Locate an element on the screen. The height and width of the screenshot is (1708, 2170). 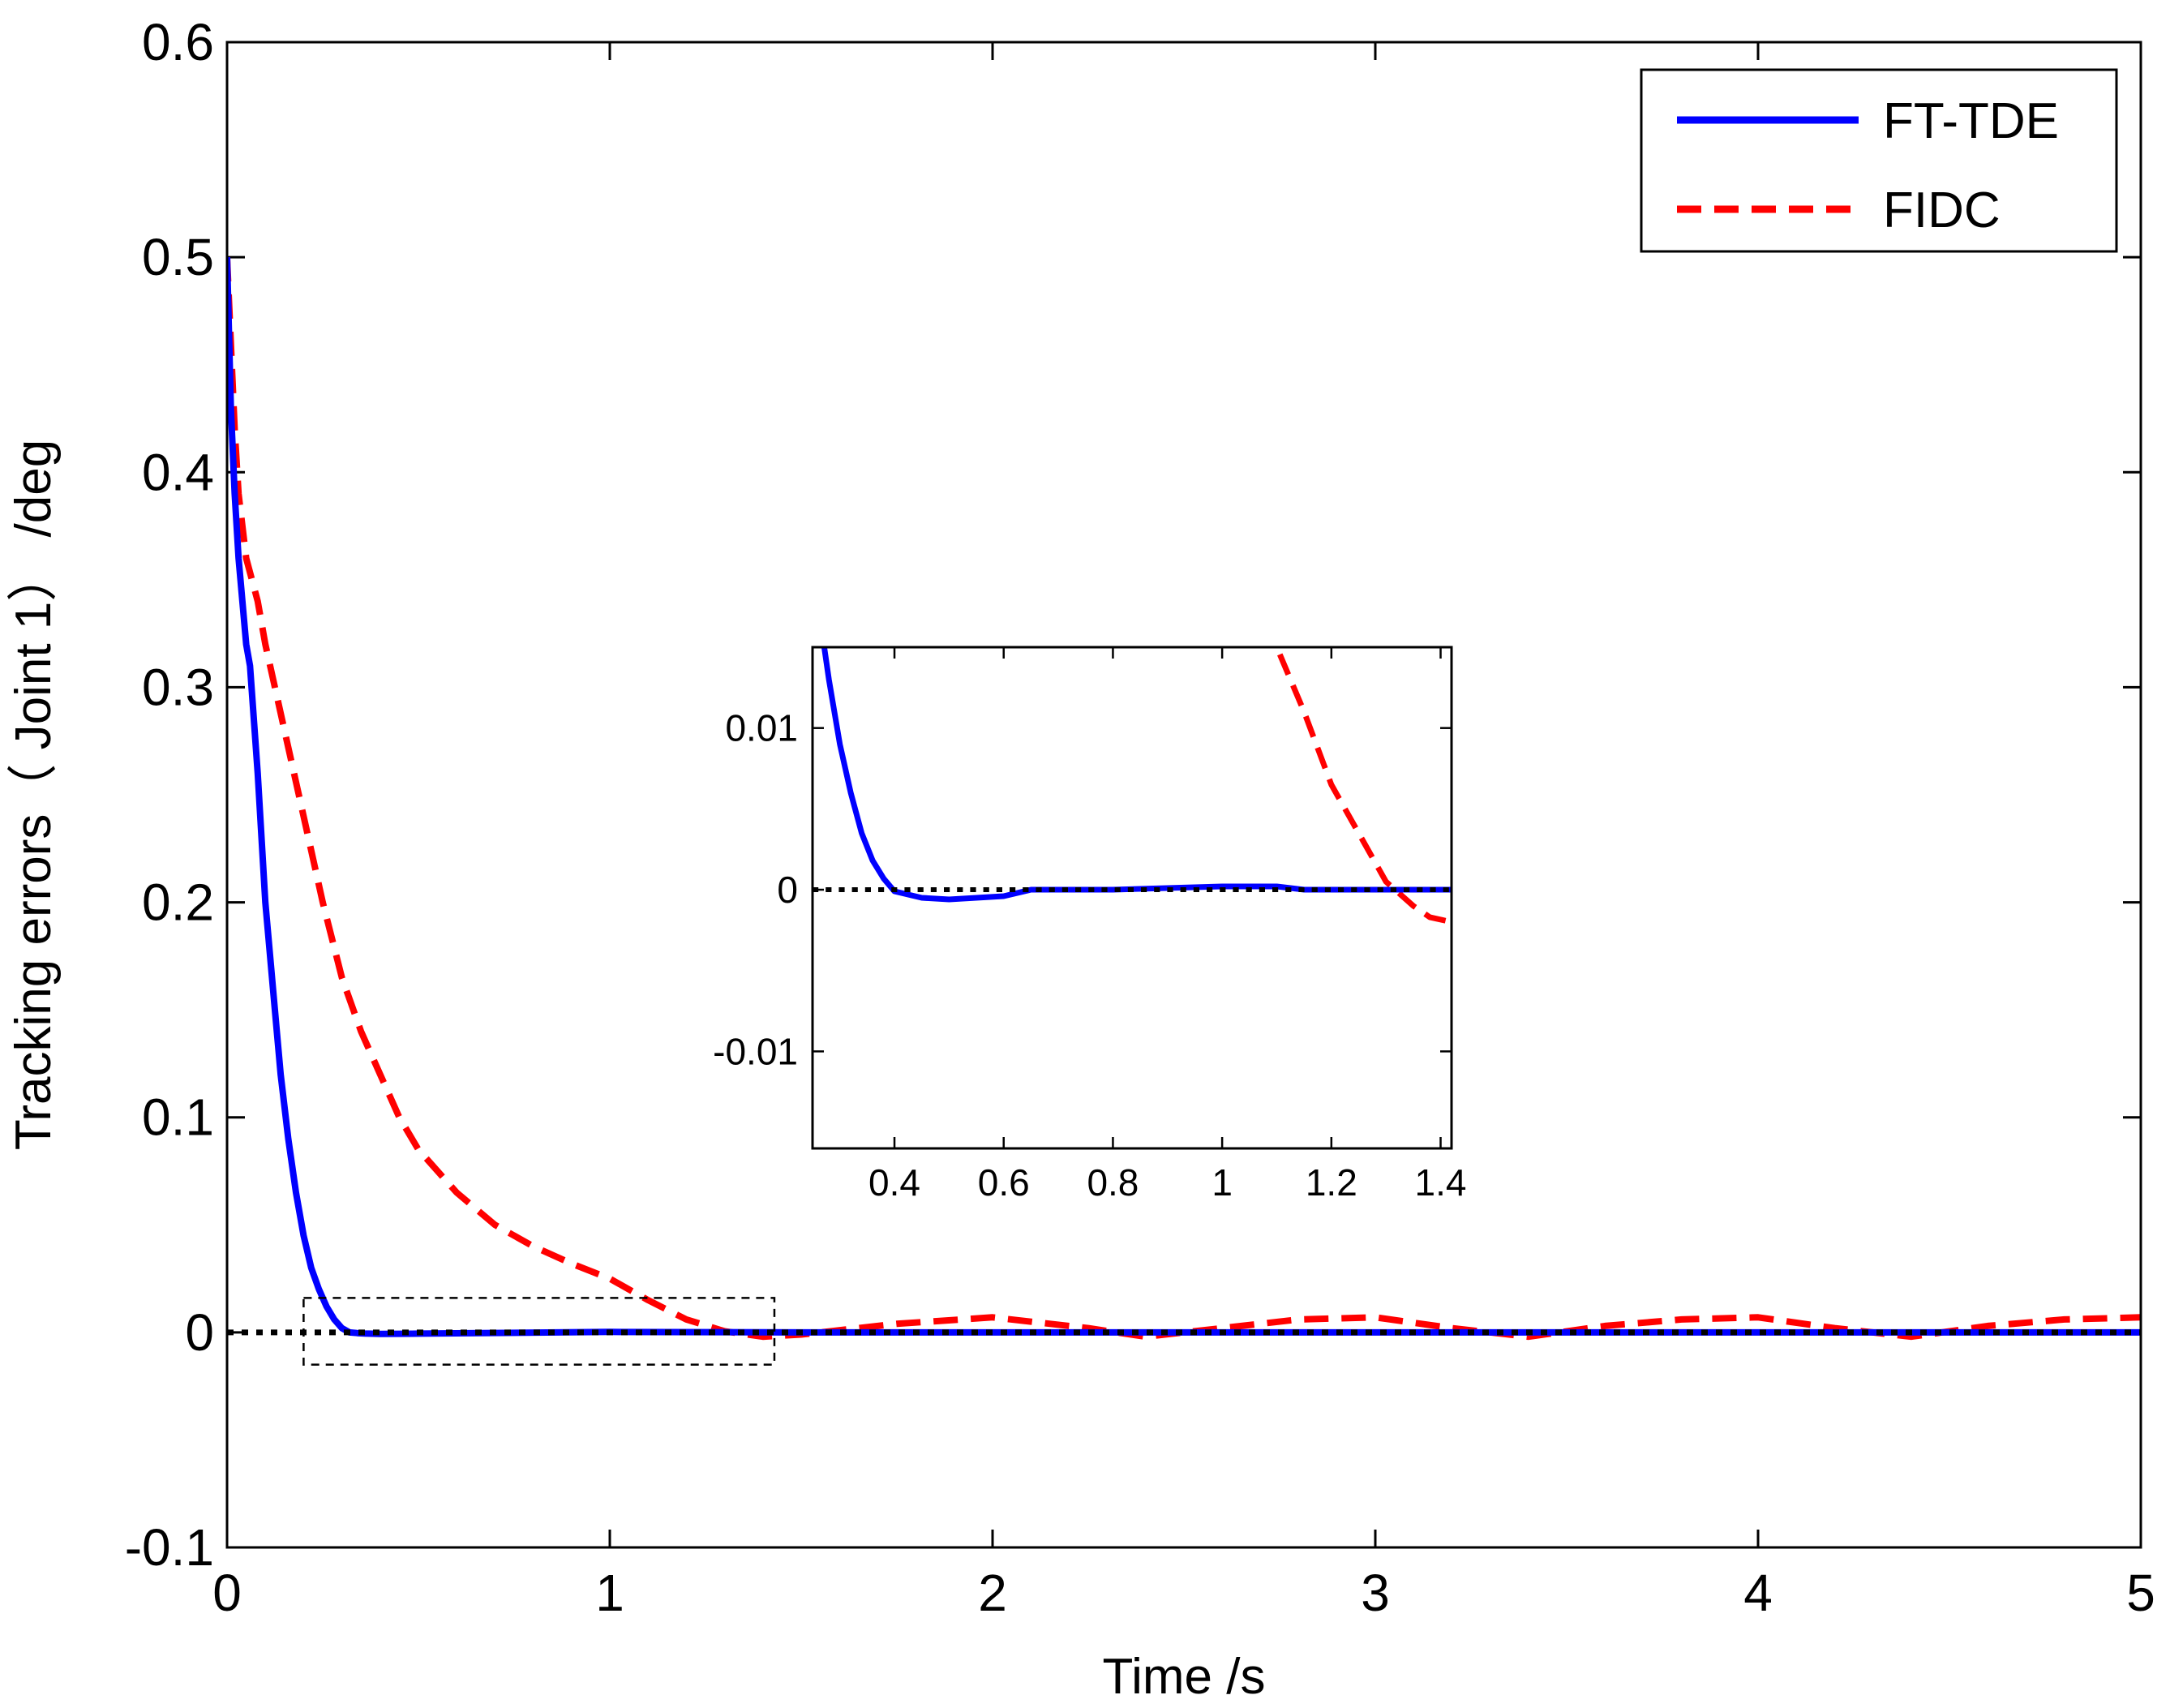
legend-box is located at coordinates (1879, 160).